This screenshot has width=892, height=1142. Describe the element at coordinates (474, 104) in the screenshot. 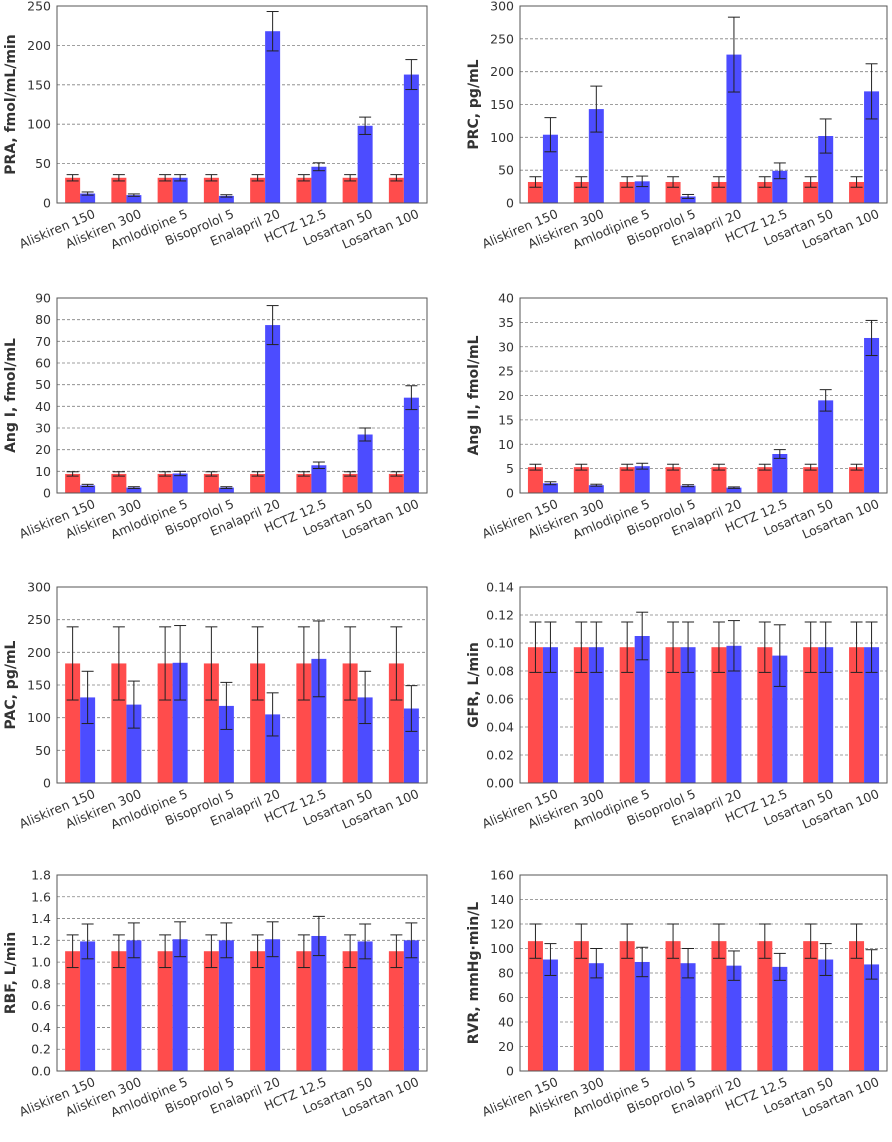

I see `y-axis-title: PRC, pg/mL` at that location.